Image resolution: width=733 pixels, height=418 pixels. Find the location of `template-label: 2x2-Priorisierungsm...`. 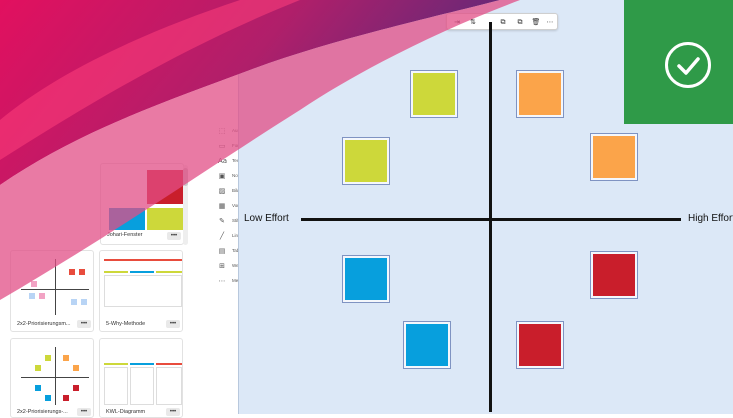

template-label: 2x2-Priorisierungsm... is located at coordinates (44, 324).